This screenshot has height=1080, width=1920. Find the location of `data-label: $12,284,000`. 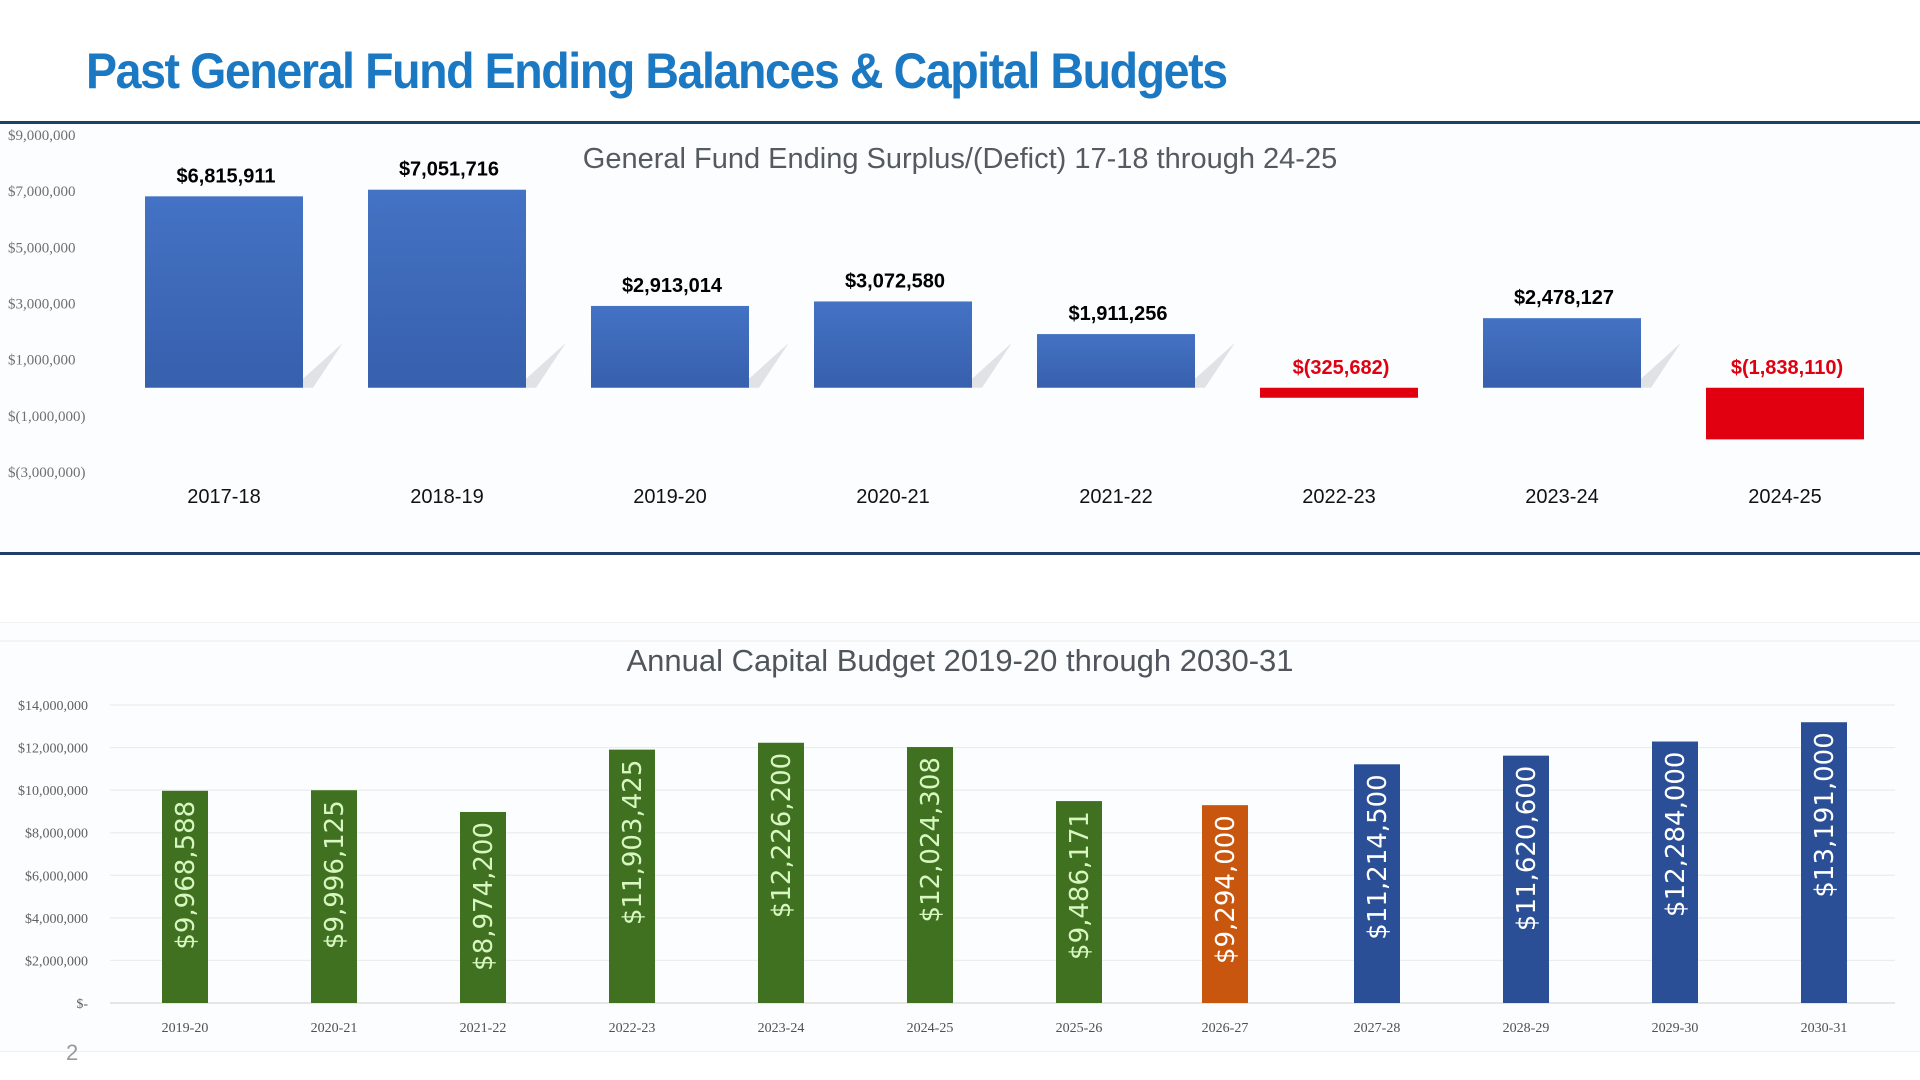

data-label: $12,284,000 is located at coordinates (1676, 834).